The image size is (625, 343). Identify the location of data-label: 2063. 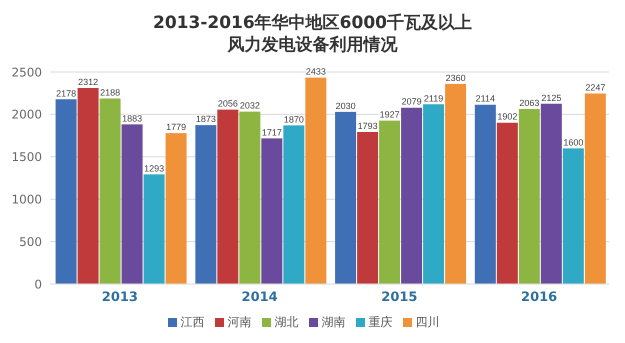
(529, 103).